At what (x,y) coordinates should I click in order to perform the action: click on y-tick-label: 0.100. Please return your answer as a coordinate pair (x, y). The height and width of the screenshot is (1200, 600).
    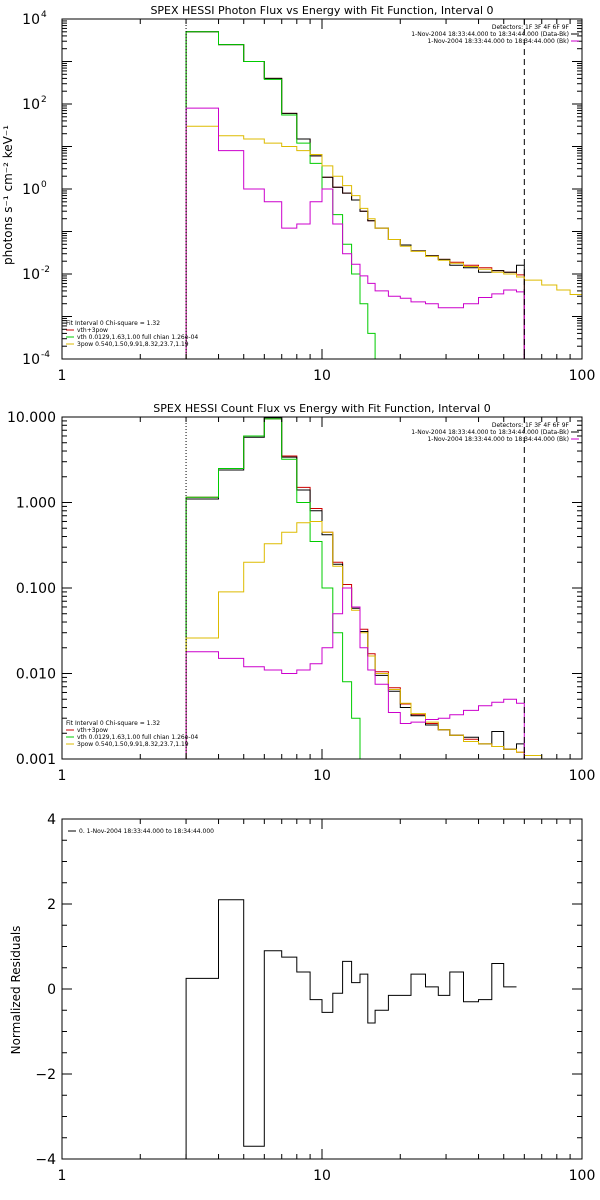
    Looking at the image, I should click on (36, 589).